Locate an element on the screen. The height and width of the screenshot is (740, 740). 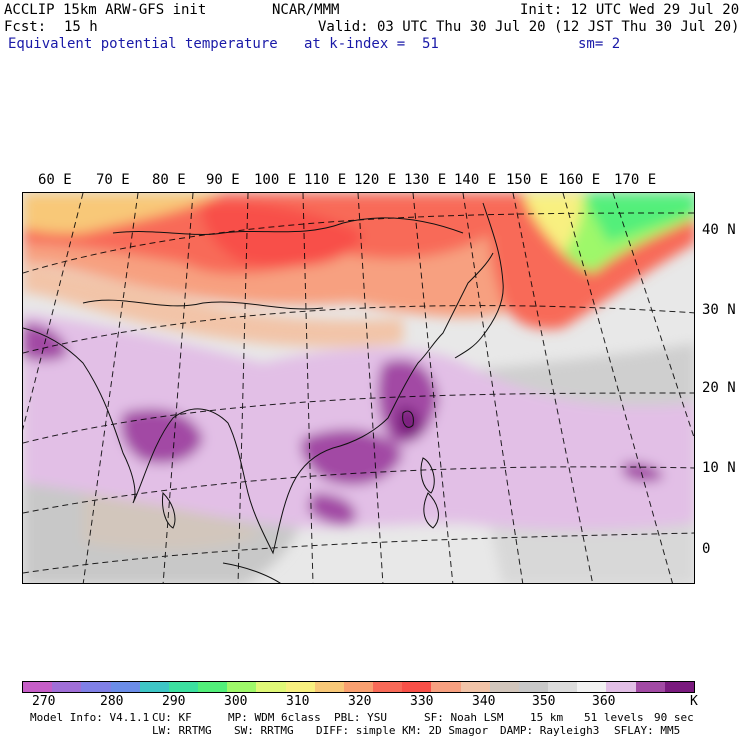
init-time: Init: 12 UTC Wed 29 Jul 20 is located at coordinates (630, 10).